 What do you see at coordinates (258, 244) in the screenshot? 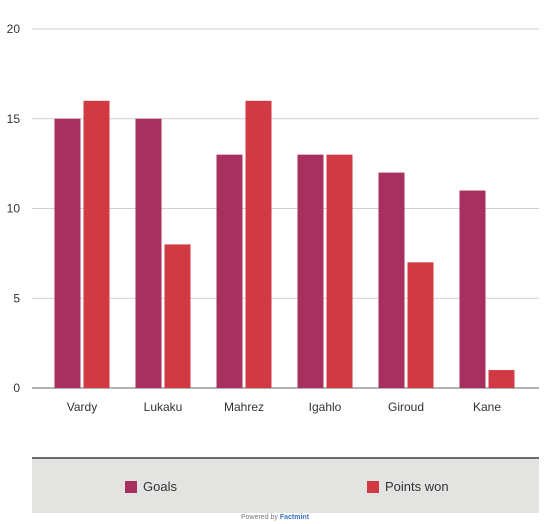
I see `bar-points-won-mahrez` at bounding box center [258, 244].